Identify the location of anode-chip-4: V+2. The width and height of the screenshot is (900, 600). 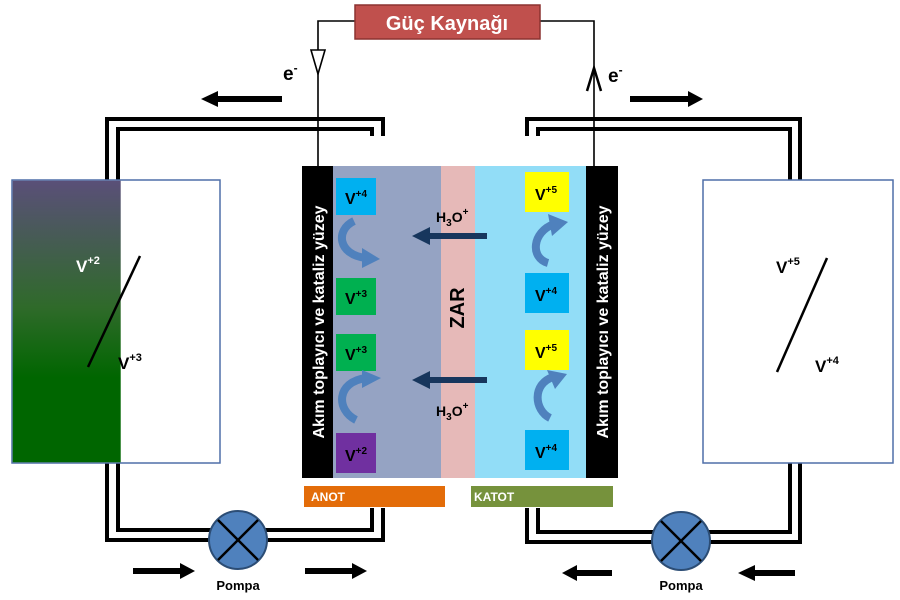
(356, 453).